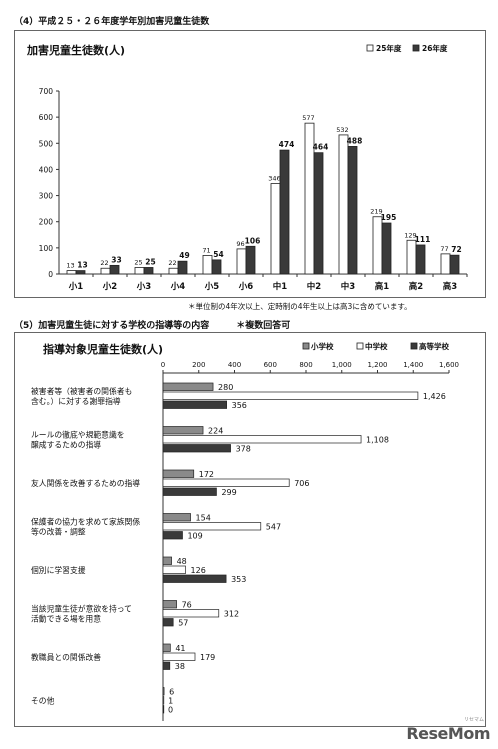 This screenshot has height=749, width=498. I want to click on chart2-data-label: 280, so click(225, 387).